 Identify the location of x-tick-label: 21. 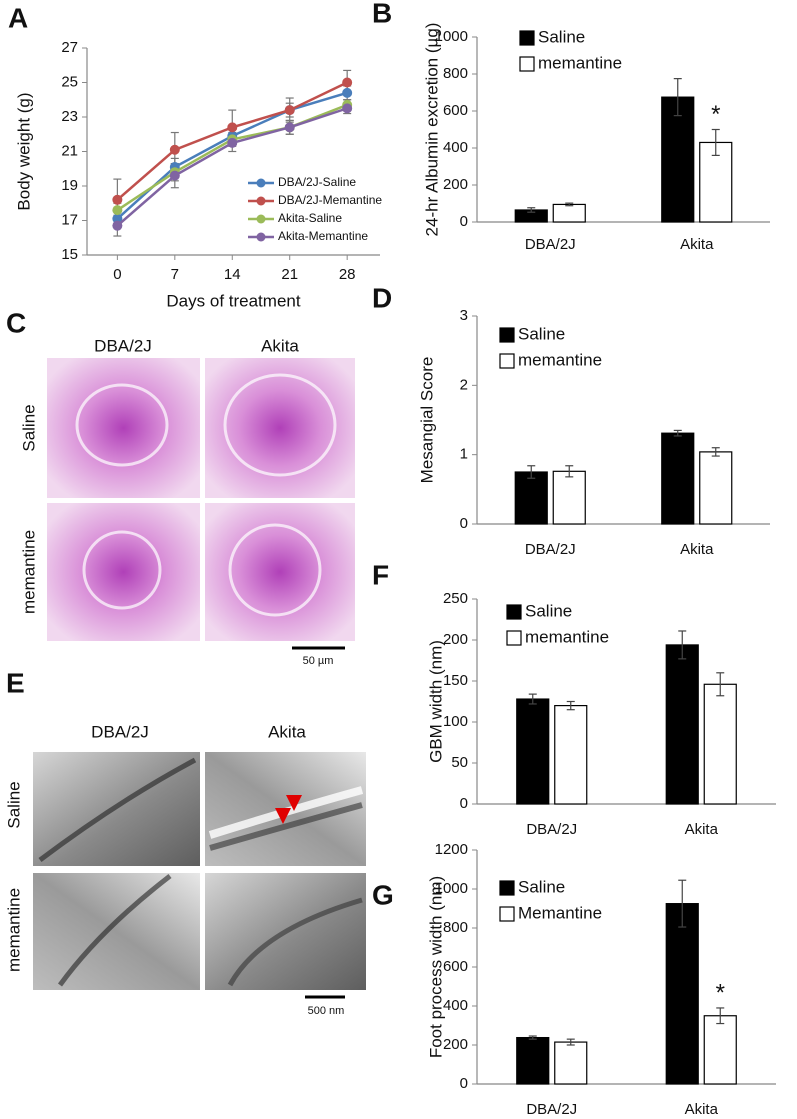
(289, 274).